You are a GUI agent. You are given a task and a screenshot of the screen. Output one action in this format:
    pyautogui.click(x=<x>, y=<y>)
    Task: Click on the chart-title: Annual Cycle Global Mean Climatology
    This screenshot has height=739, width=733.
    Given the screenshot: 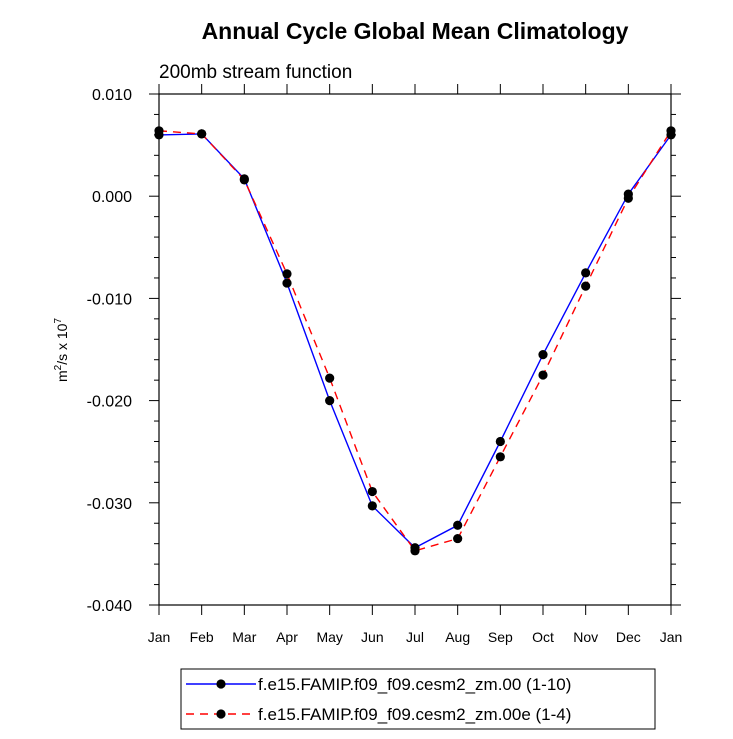 What is the action you would take?
    pyautogui.click(x=415, y=31)
    